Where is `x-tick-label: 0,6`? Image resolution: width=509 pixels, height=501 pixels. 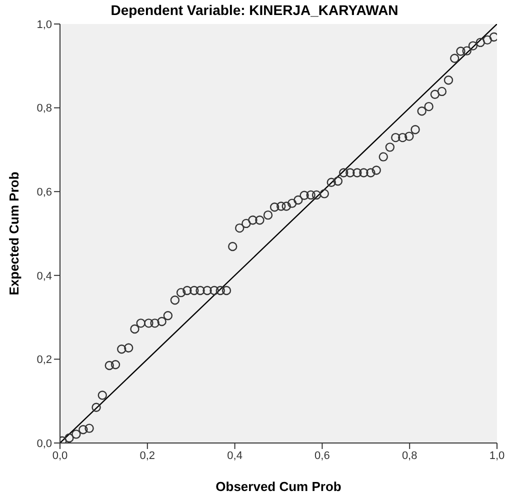
x-tick-label: 0,6 is located at coordinates (322, 456).